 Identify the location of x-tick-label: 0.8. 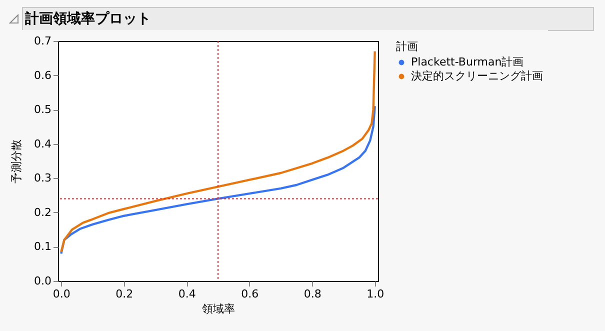
(313, 294).